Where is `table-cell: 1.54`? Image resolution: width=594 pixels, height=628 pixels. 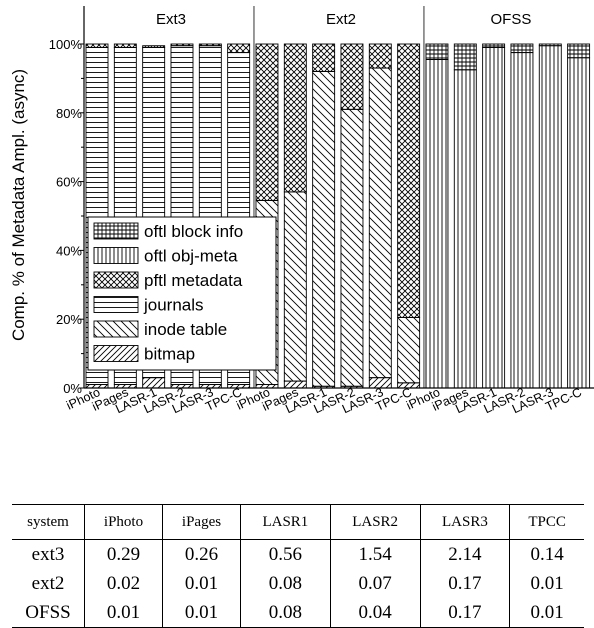 table-cell: 1.54 is located at coordinates (375, 554).